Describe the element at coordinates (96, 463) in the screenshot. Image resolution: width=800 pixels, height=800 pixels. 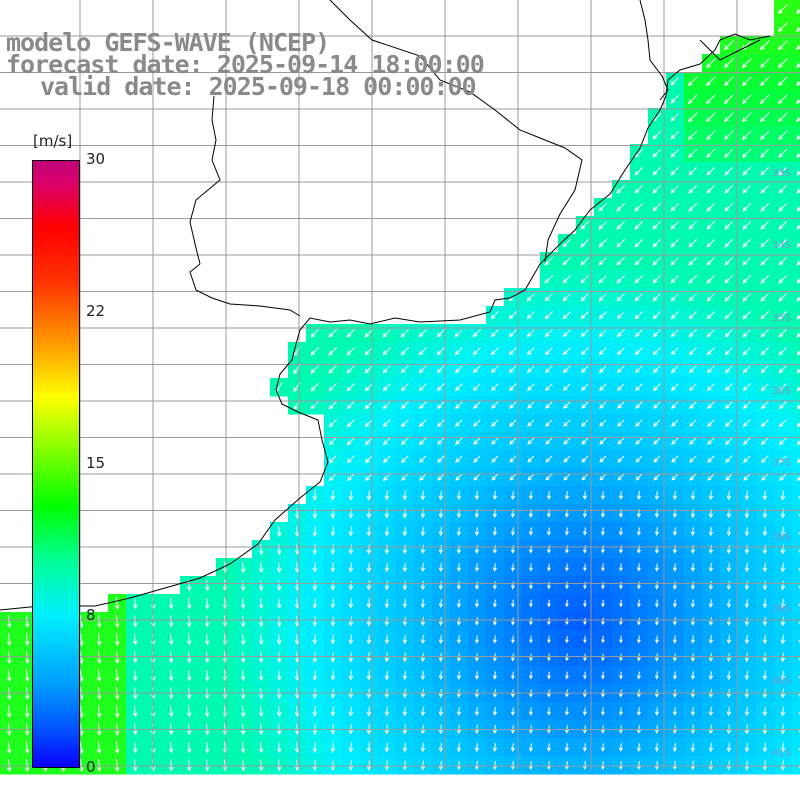
I see `colorbar-tick-15: 15` at that location.